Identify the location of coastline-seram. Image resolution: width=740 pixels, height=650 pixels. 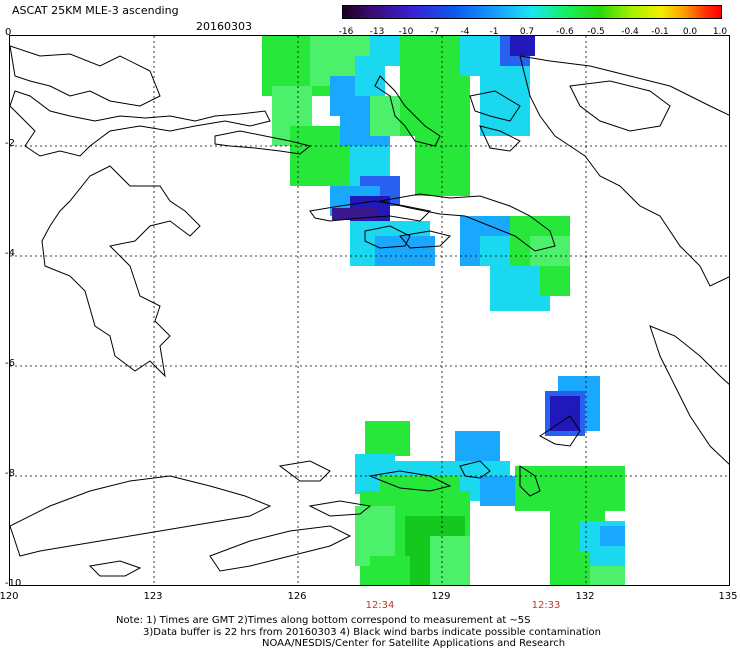
(467, 222).